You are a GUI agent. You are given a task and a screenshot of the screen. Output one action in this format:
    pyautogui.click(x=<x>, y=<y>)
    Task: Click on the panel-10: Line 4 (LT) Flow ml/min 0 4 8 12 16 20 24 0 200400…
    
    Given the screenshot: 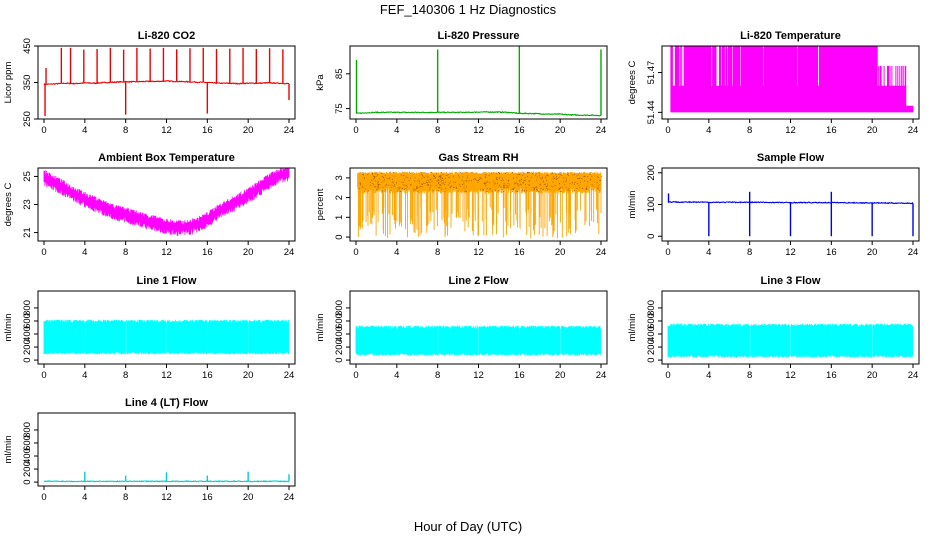 What is the action you would take?
    pyautogui.click(x=149, y=450)
    